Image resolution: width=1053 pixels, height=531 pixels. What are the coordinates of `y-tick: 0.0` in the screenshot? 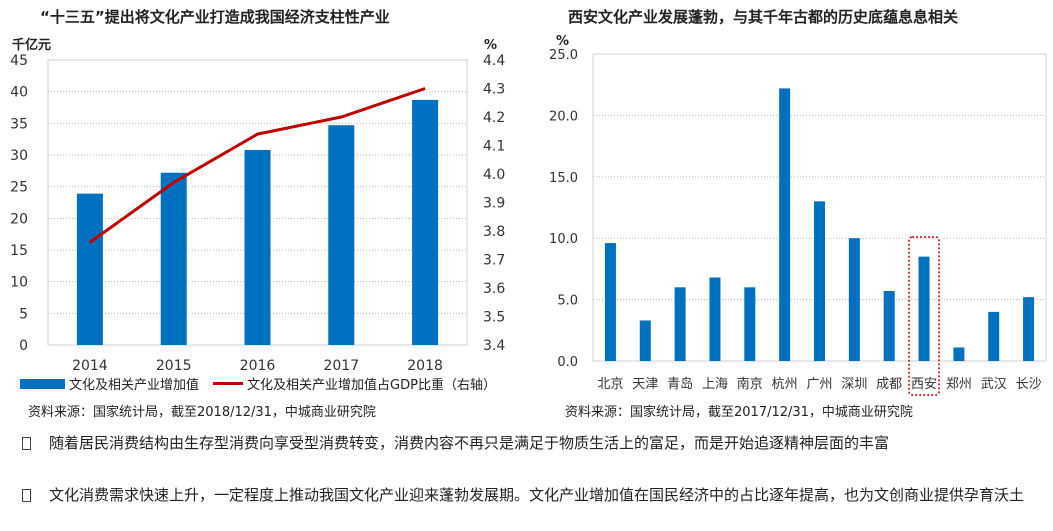 It's located at (567, 362).